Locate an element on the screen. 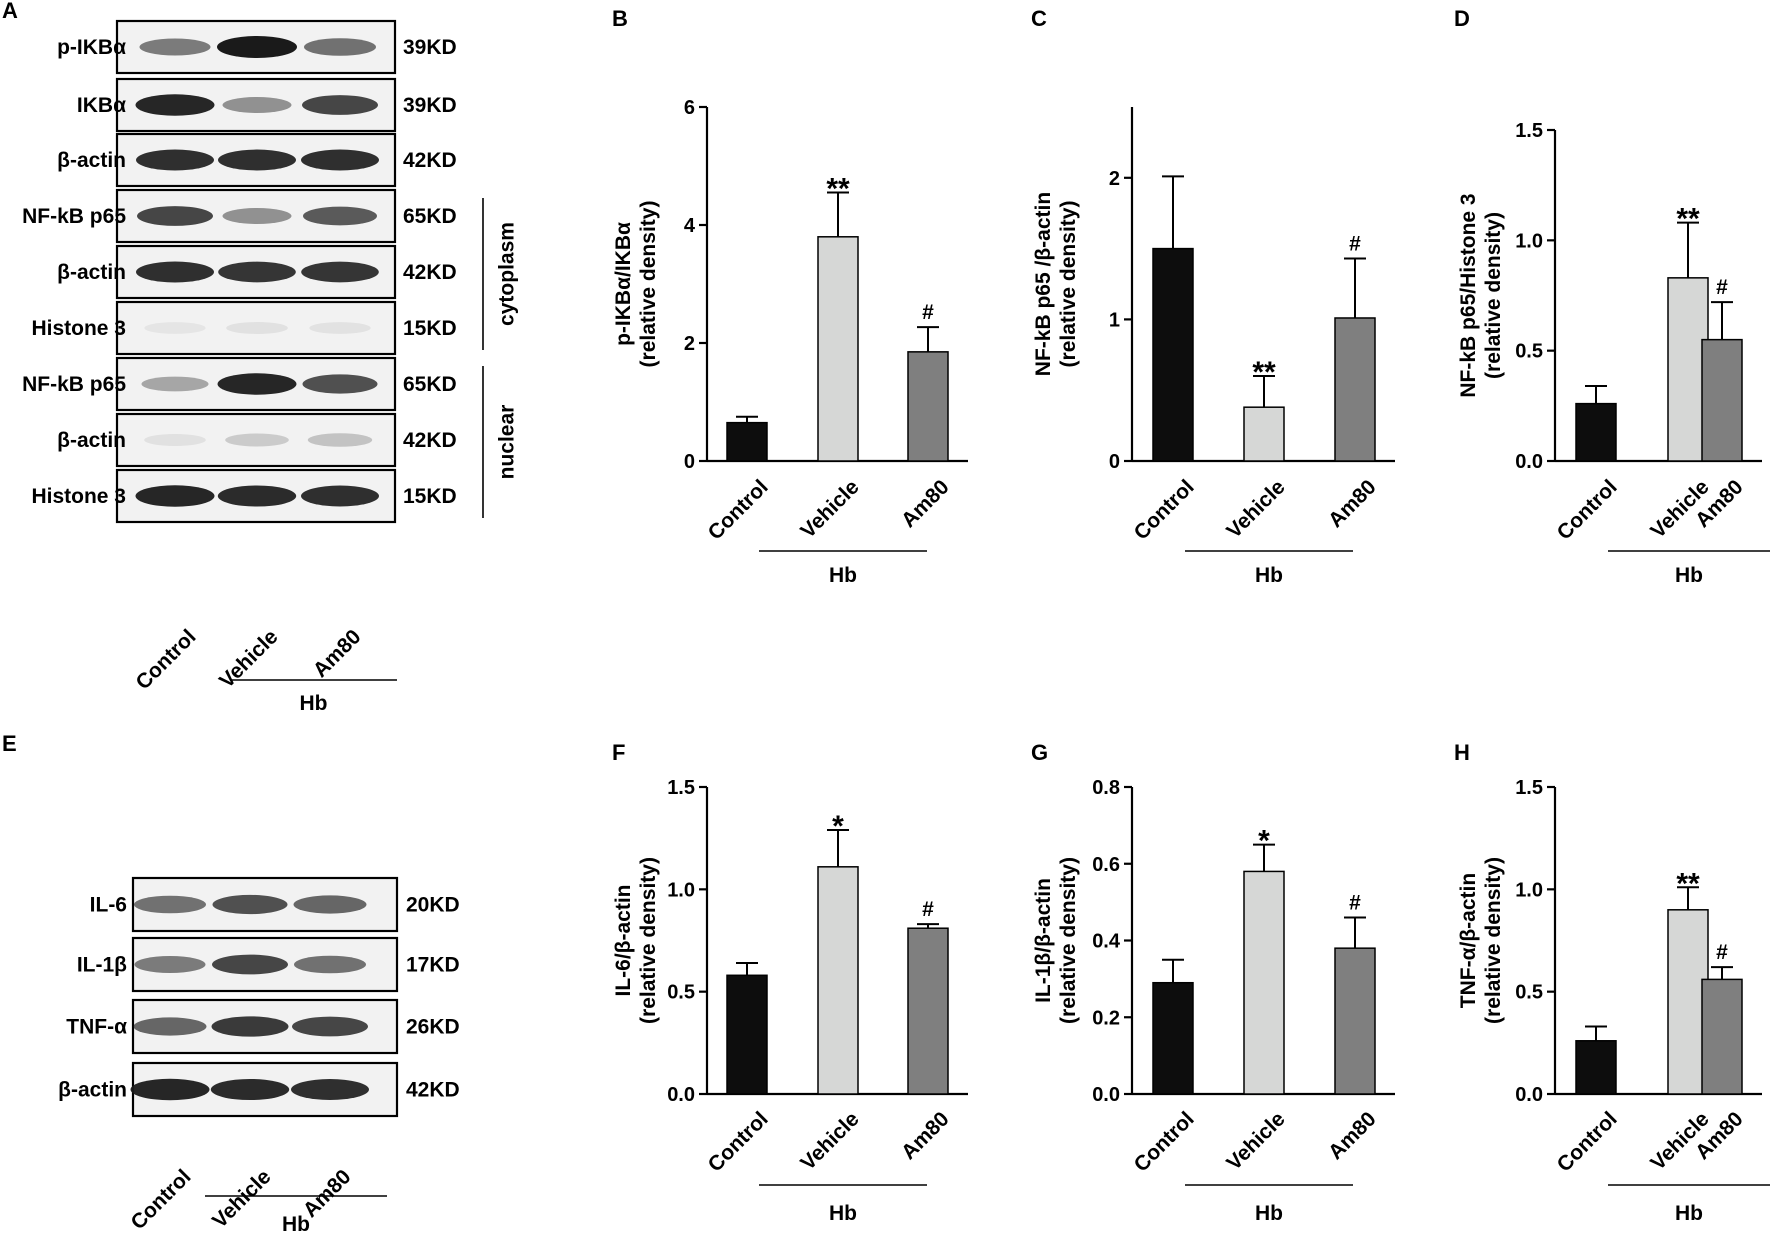 The image size is (1775, 1240). blot-size-label: 26KD is located at coordinates (433, 1027).